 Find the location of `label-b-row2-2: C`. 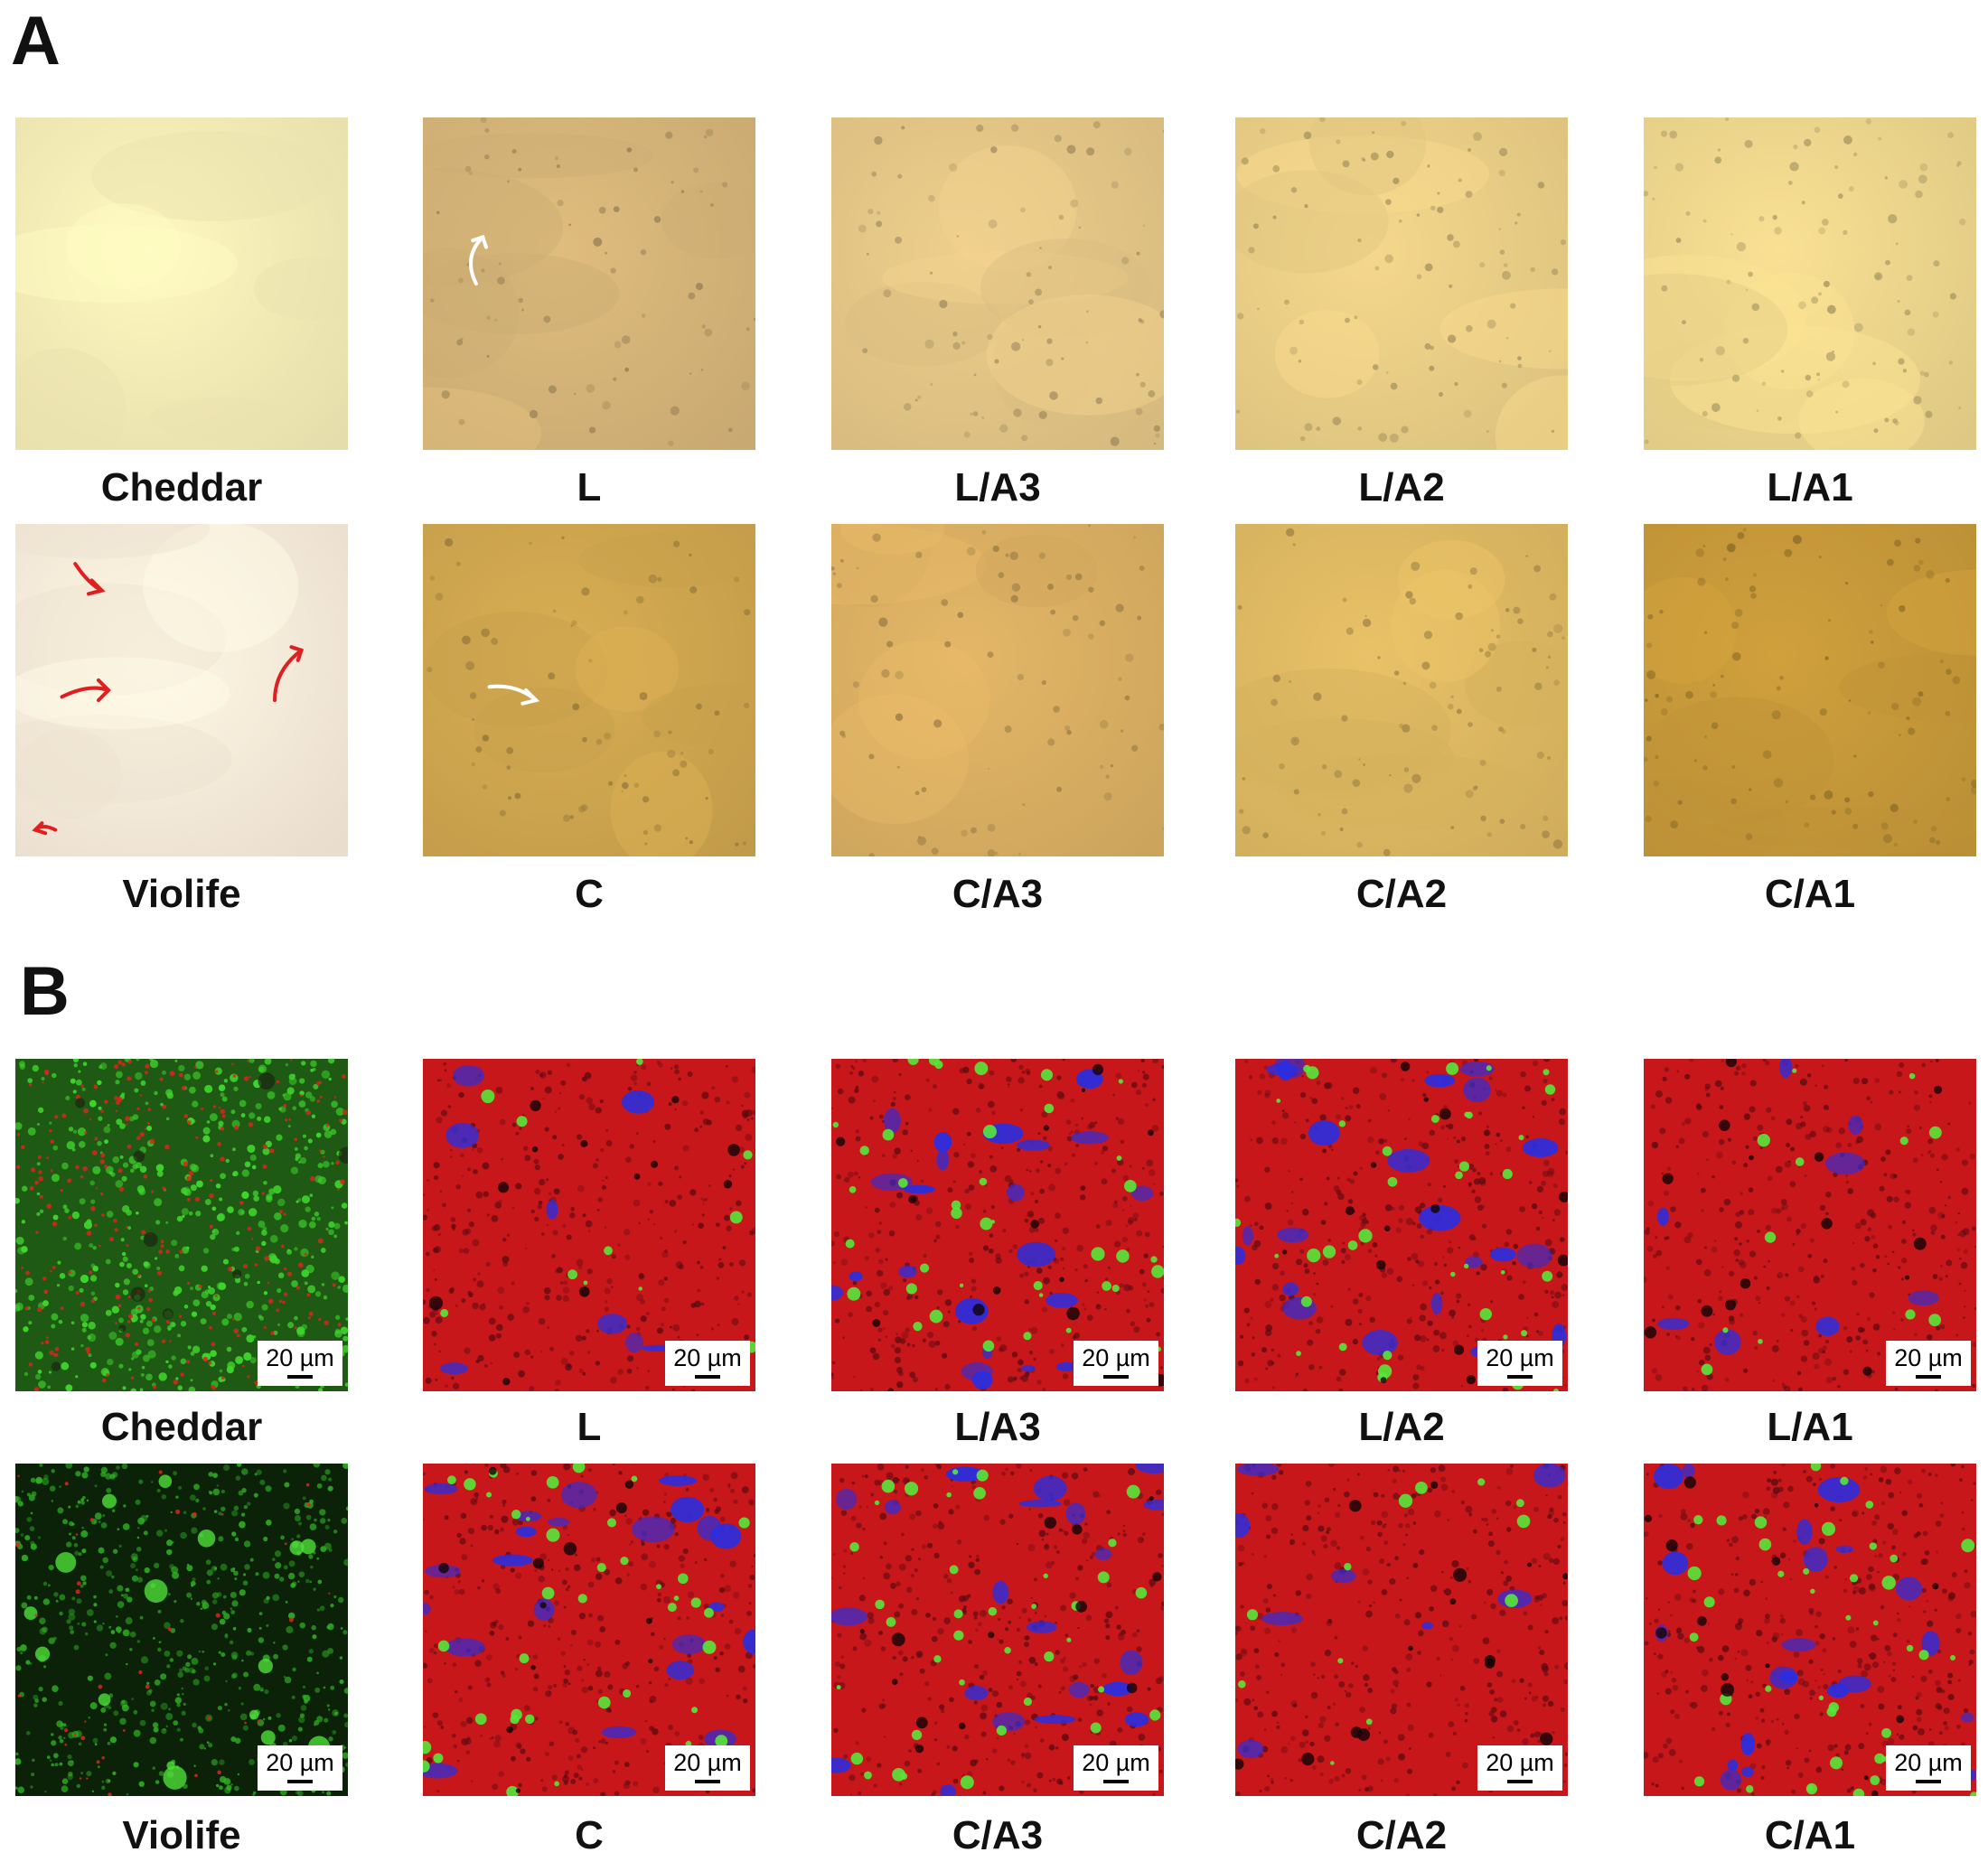

label-b-row2-2: C is located at coordinates (589, 1835).